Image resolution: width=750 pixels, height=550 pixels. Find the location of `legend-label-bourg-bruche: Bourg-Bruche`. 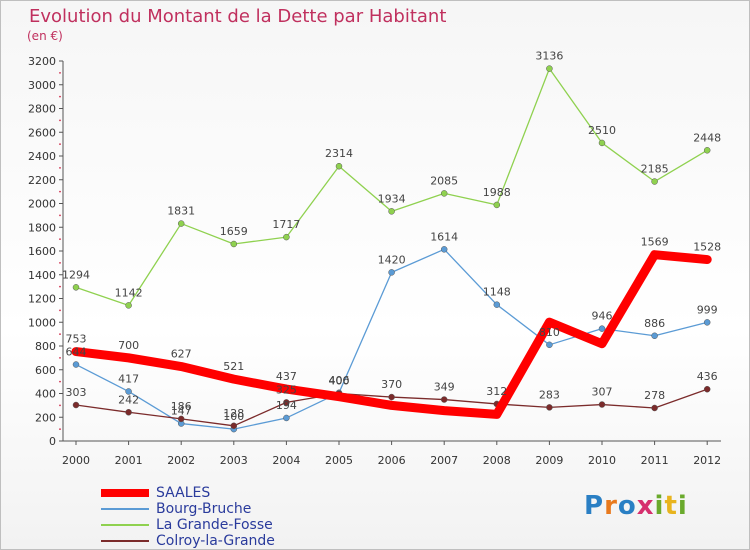

legend-label-bourg-bruche: Bourg-Bruche is located at coordinates (204, 509).